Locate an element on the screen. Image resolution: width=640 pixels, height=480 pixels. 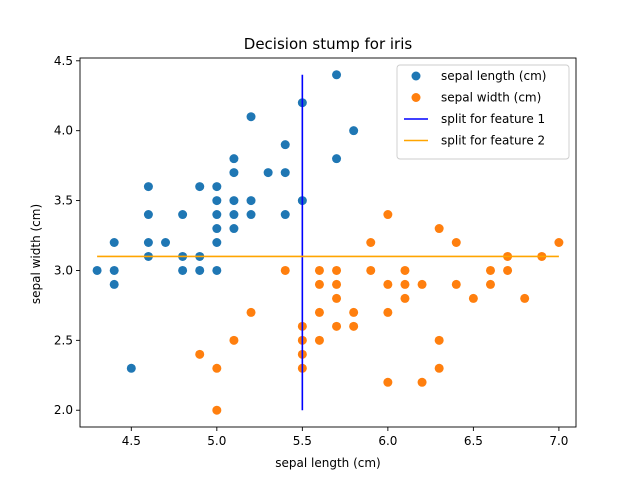
legend-label-1: sepal width (cm) is located at coordinates (491, 98).